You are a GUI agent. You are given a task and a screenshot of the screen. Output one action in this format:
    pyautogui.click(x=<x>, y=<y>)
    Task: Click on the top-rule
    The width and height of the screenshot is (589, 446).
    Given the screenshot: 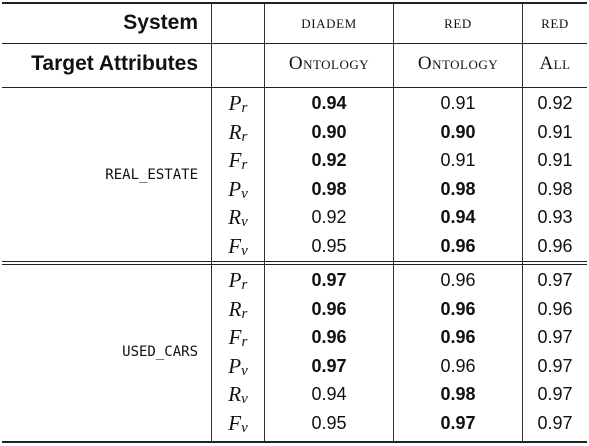 What is the action you would take?
    pyautogui.click(x=294, y=3)
    